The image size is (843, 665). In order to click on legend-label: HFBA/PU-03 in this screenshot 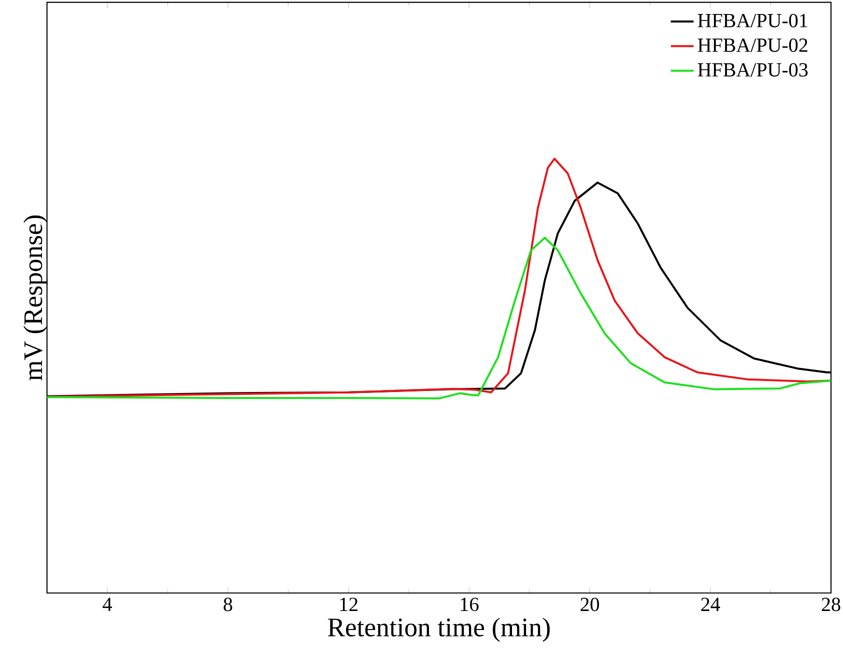, I will do `click(753, 70)`.